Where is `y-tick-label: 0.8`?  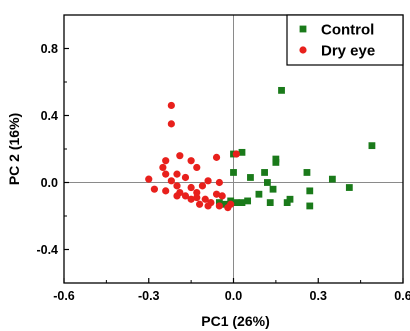 y-tick-label: 0.8 is located at coordinates (49, 49).